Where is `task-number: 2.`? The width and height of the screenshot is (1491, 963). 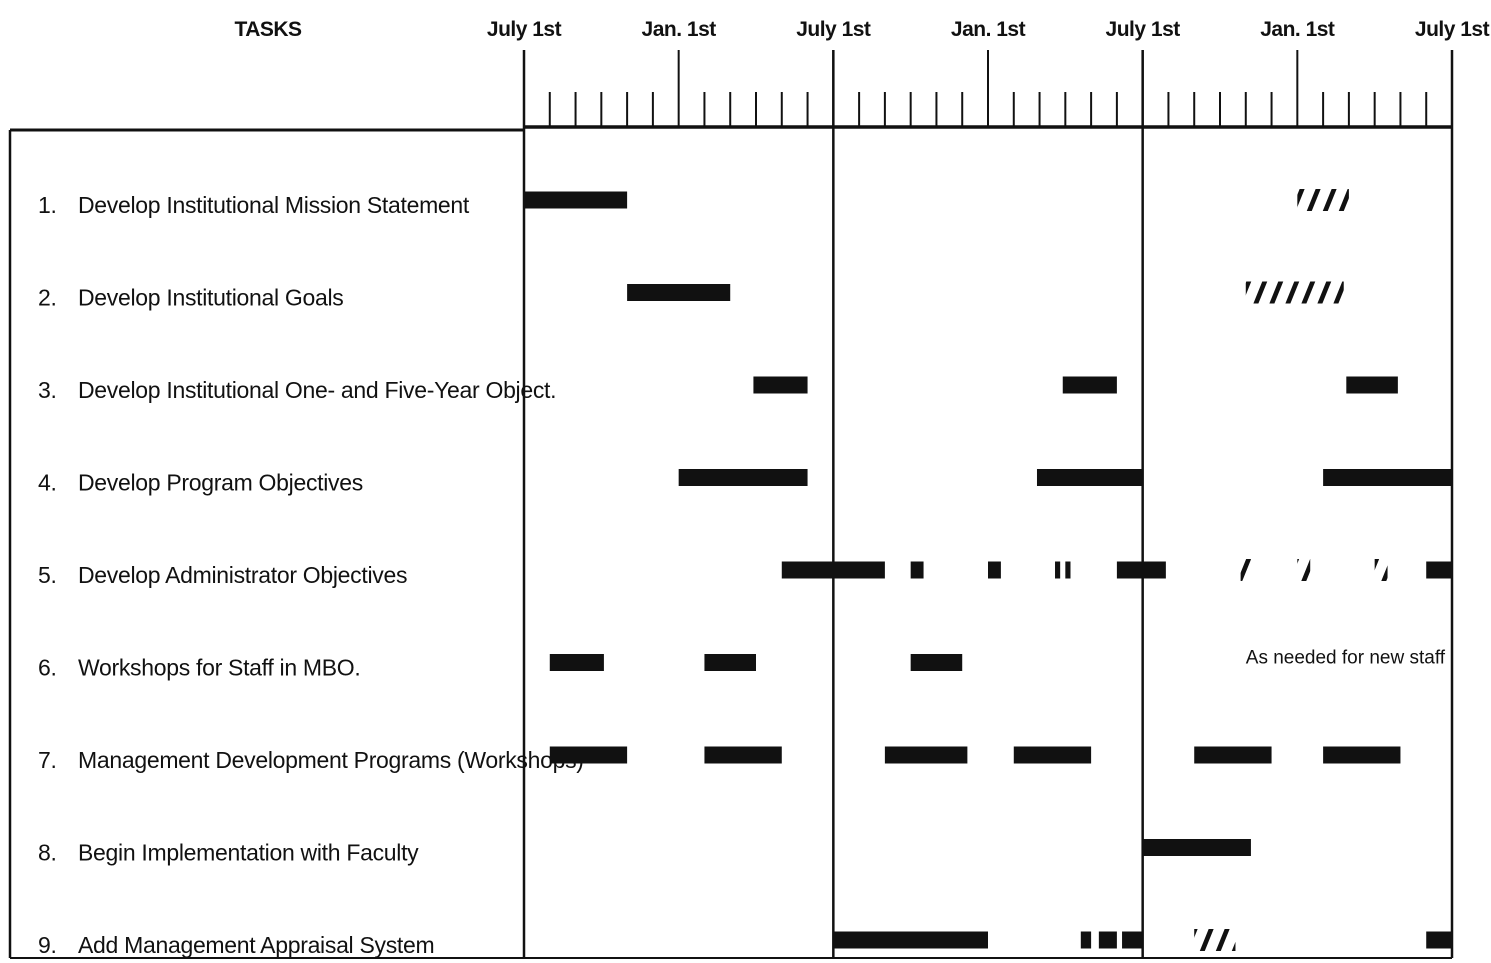 task-number: 2. is located at coordinates (47, 298).